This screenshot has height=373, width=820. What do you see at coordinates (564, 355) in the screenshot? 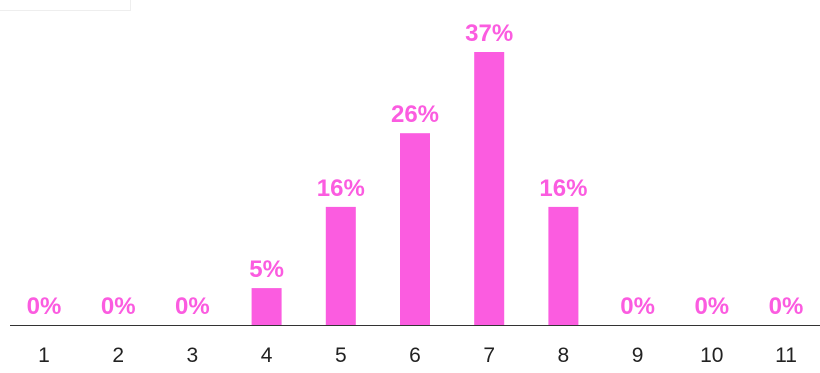
I see `x-tick-label-8: 8` at bounding box center [564, 355].